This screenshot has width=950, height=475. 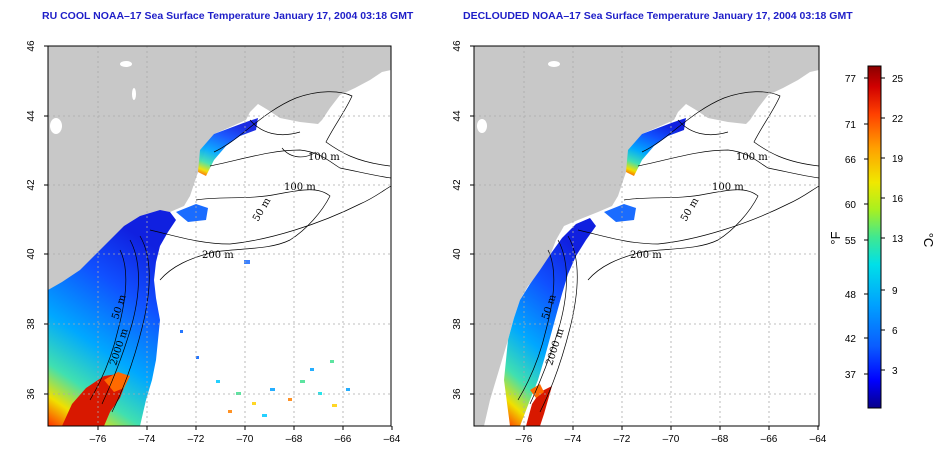 What do you see at coordinates (646, 255) in the screenshot?
I see `right-contour-label-4: 200 m` at bounding box center [646, 255].